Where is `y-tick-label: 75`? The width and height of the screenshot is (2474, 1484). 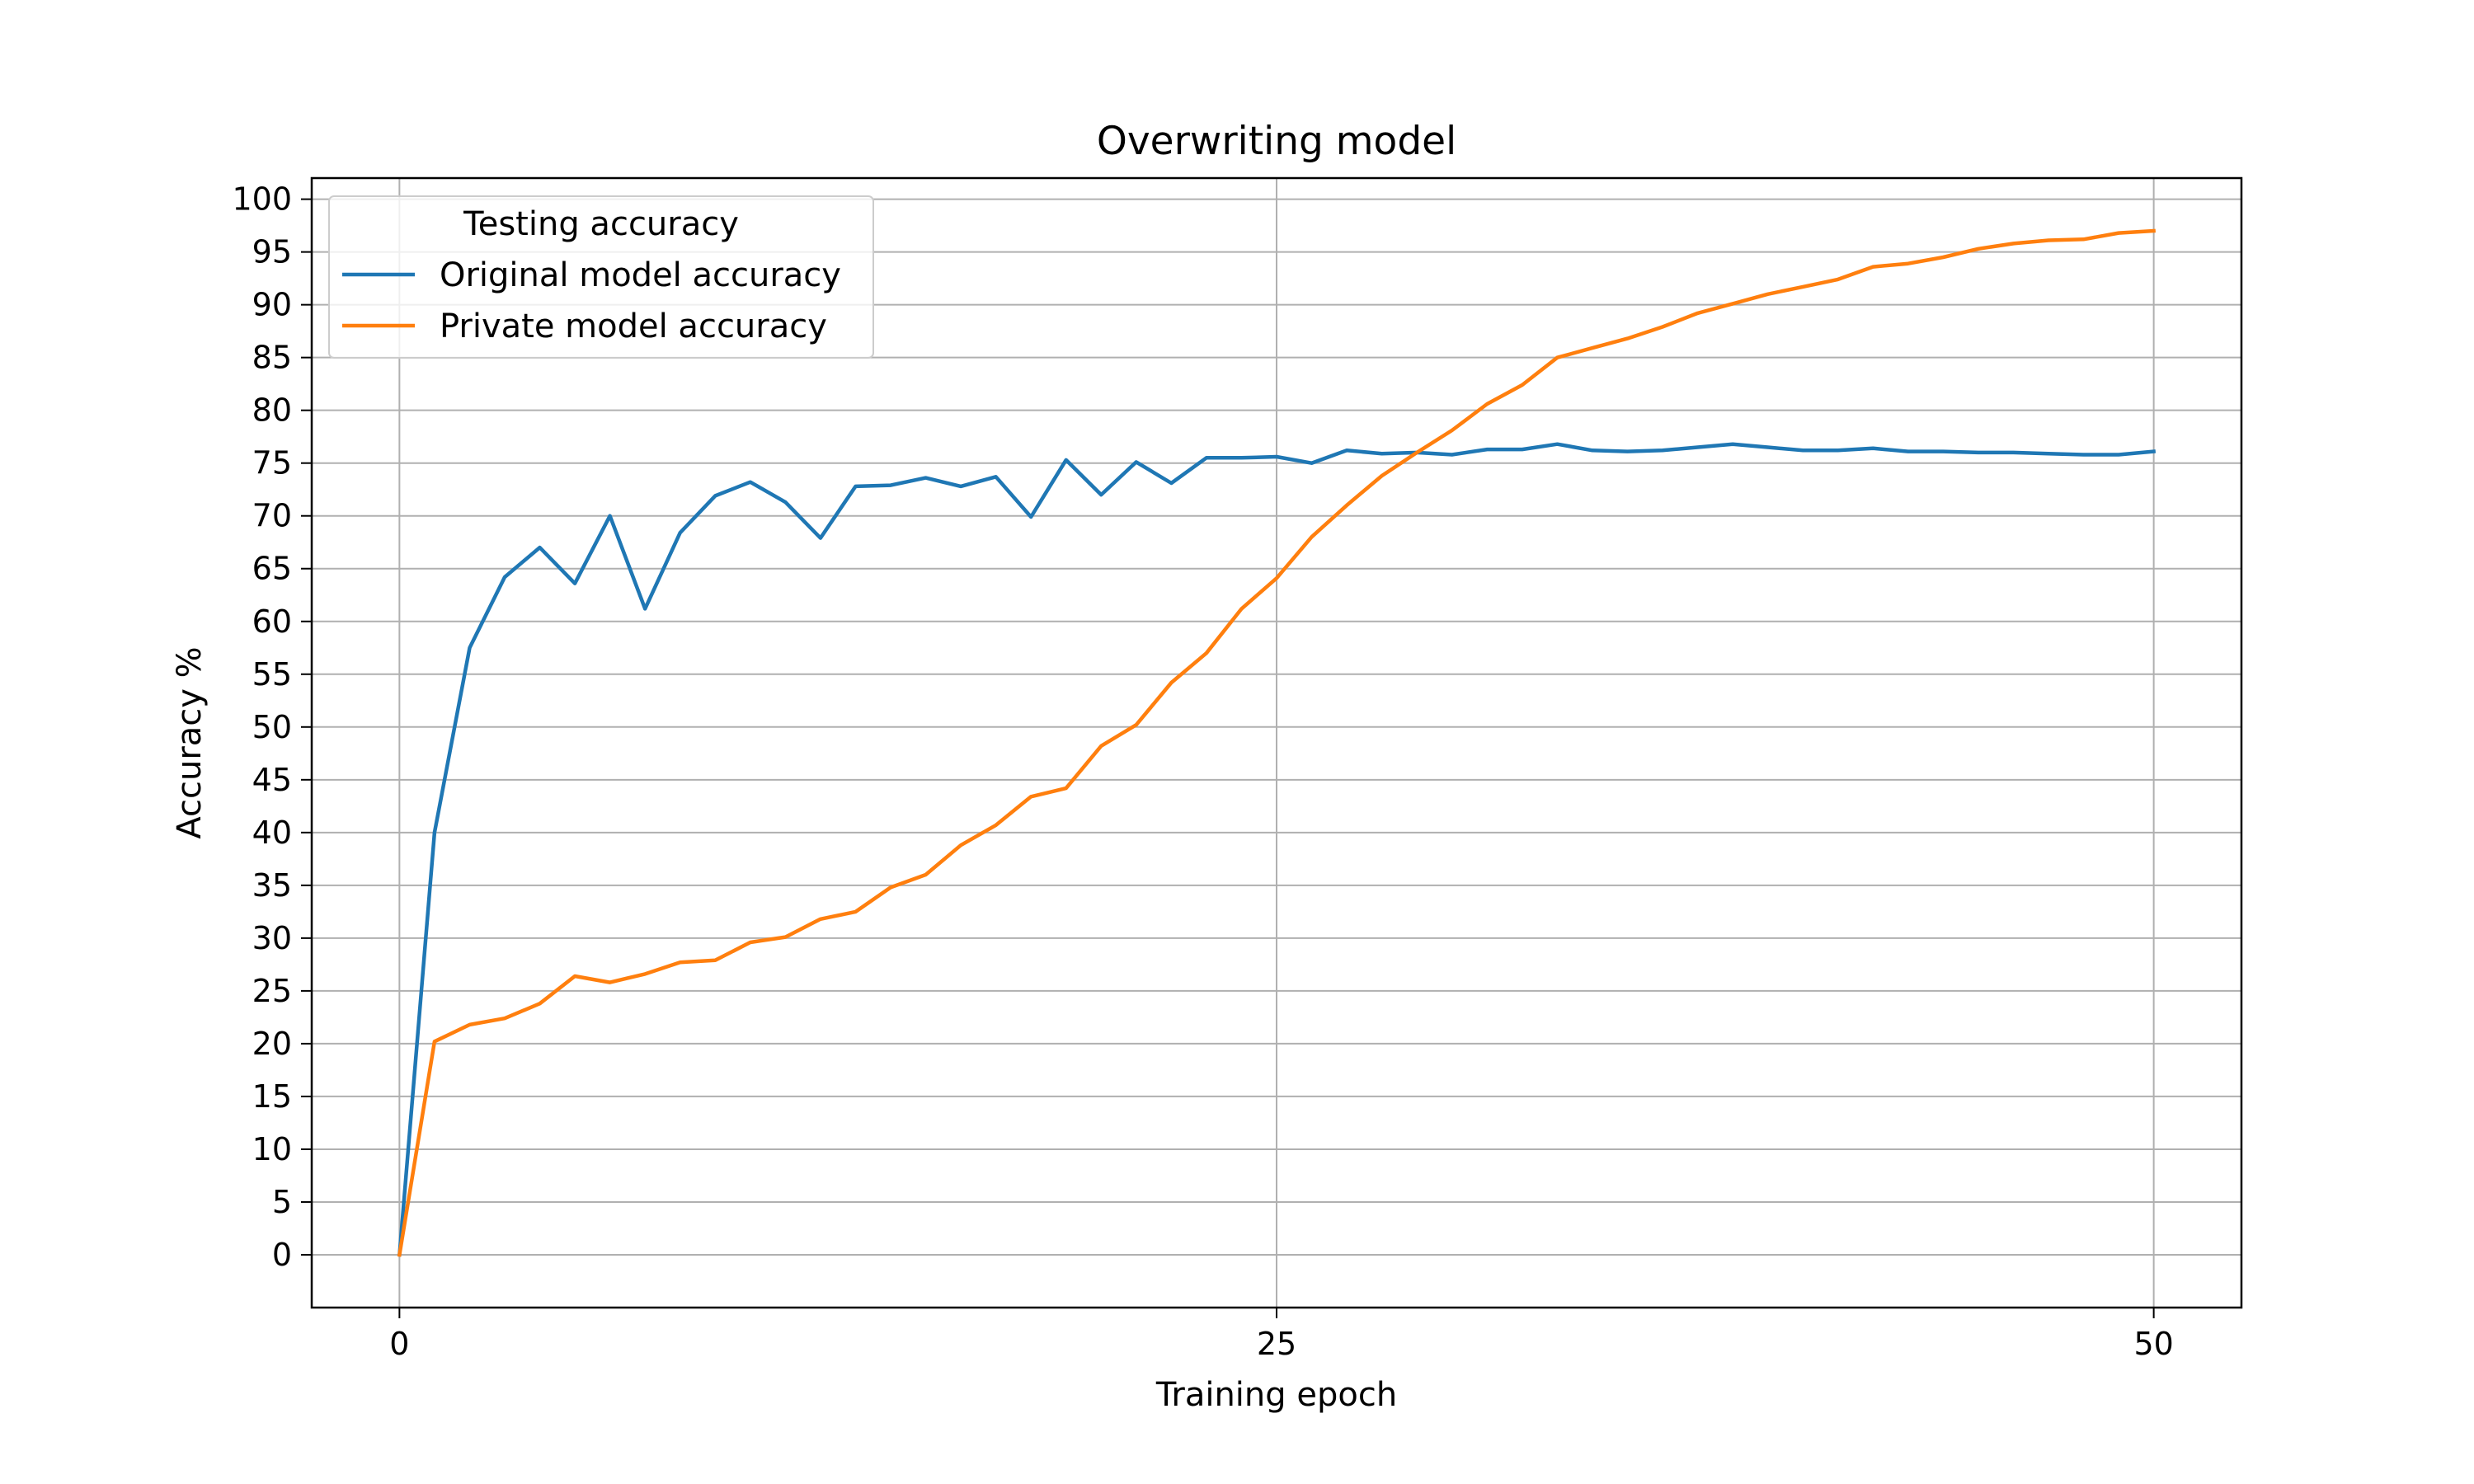 y-tick-label: 75 is located at coordinates (272, 463).